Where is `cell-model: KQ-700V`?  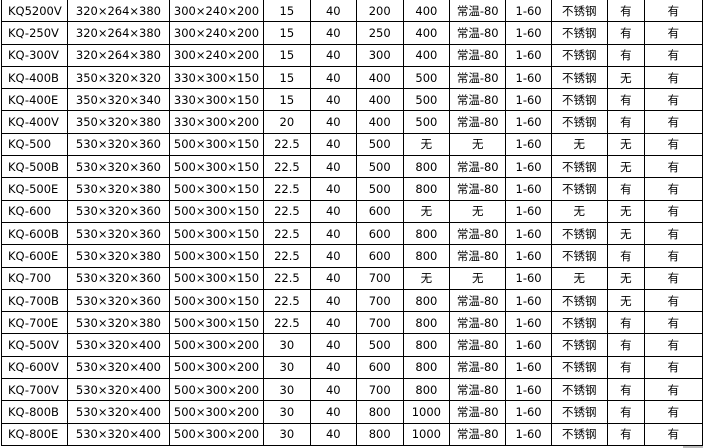 cell-model: KQ-700V is located at coordinates (34, 390).